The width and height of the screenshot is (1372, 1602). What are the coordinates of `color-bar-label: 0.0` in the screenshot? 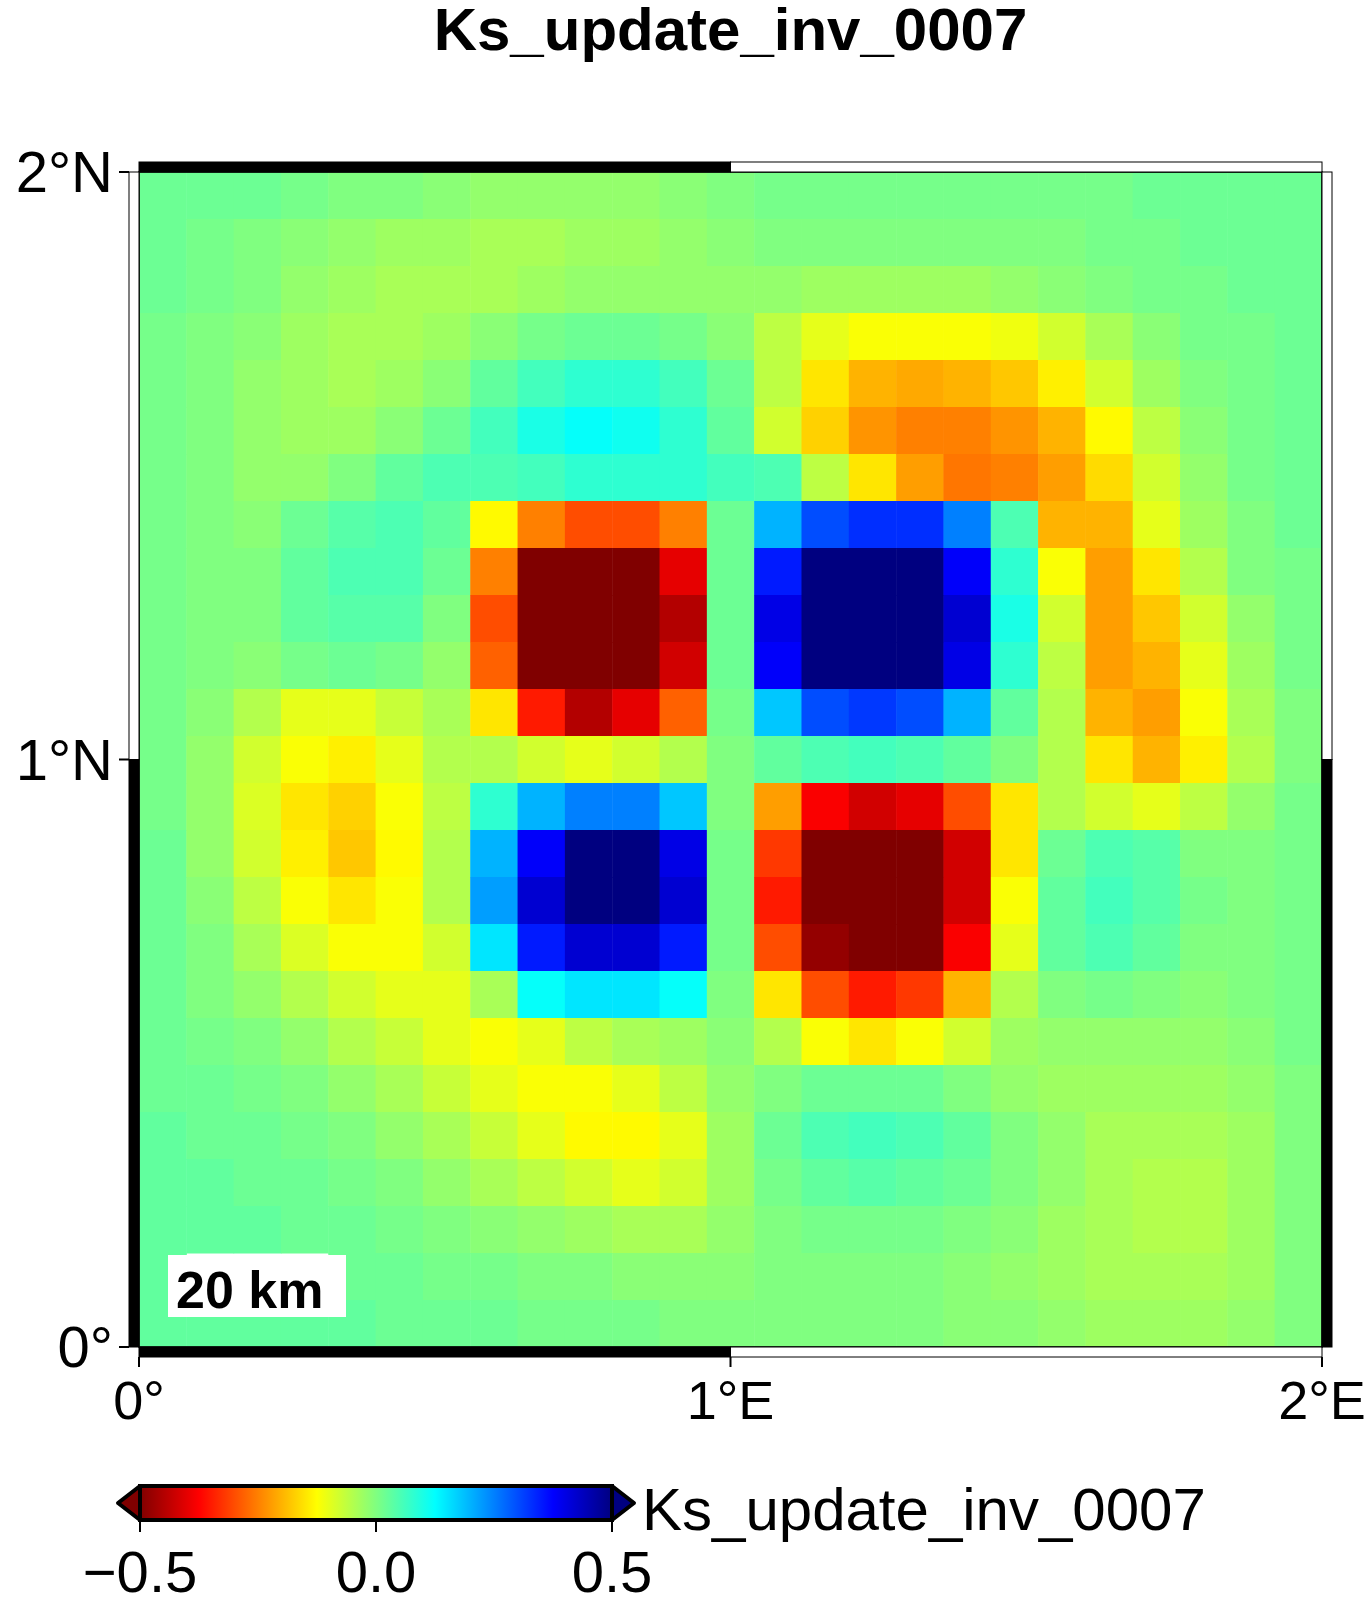 It's located at (376, 1570).